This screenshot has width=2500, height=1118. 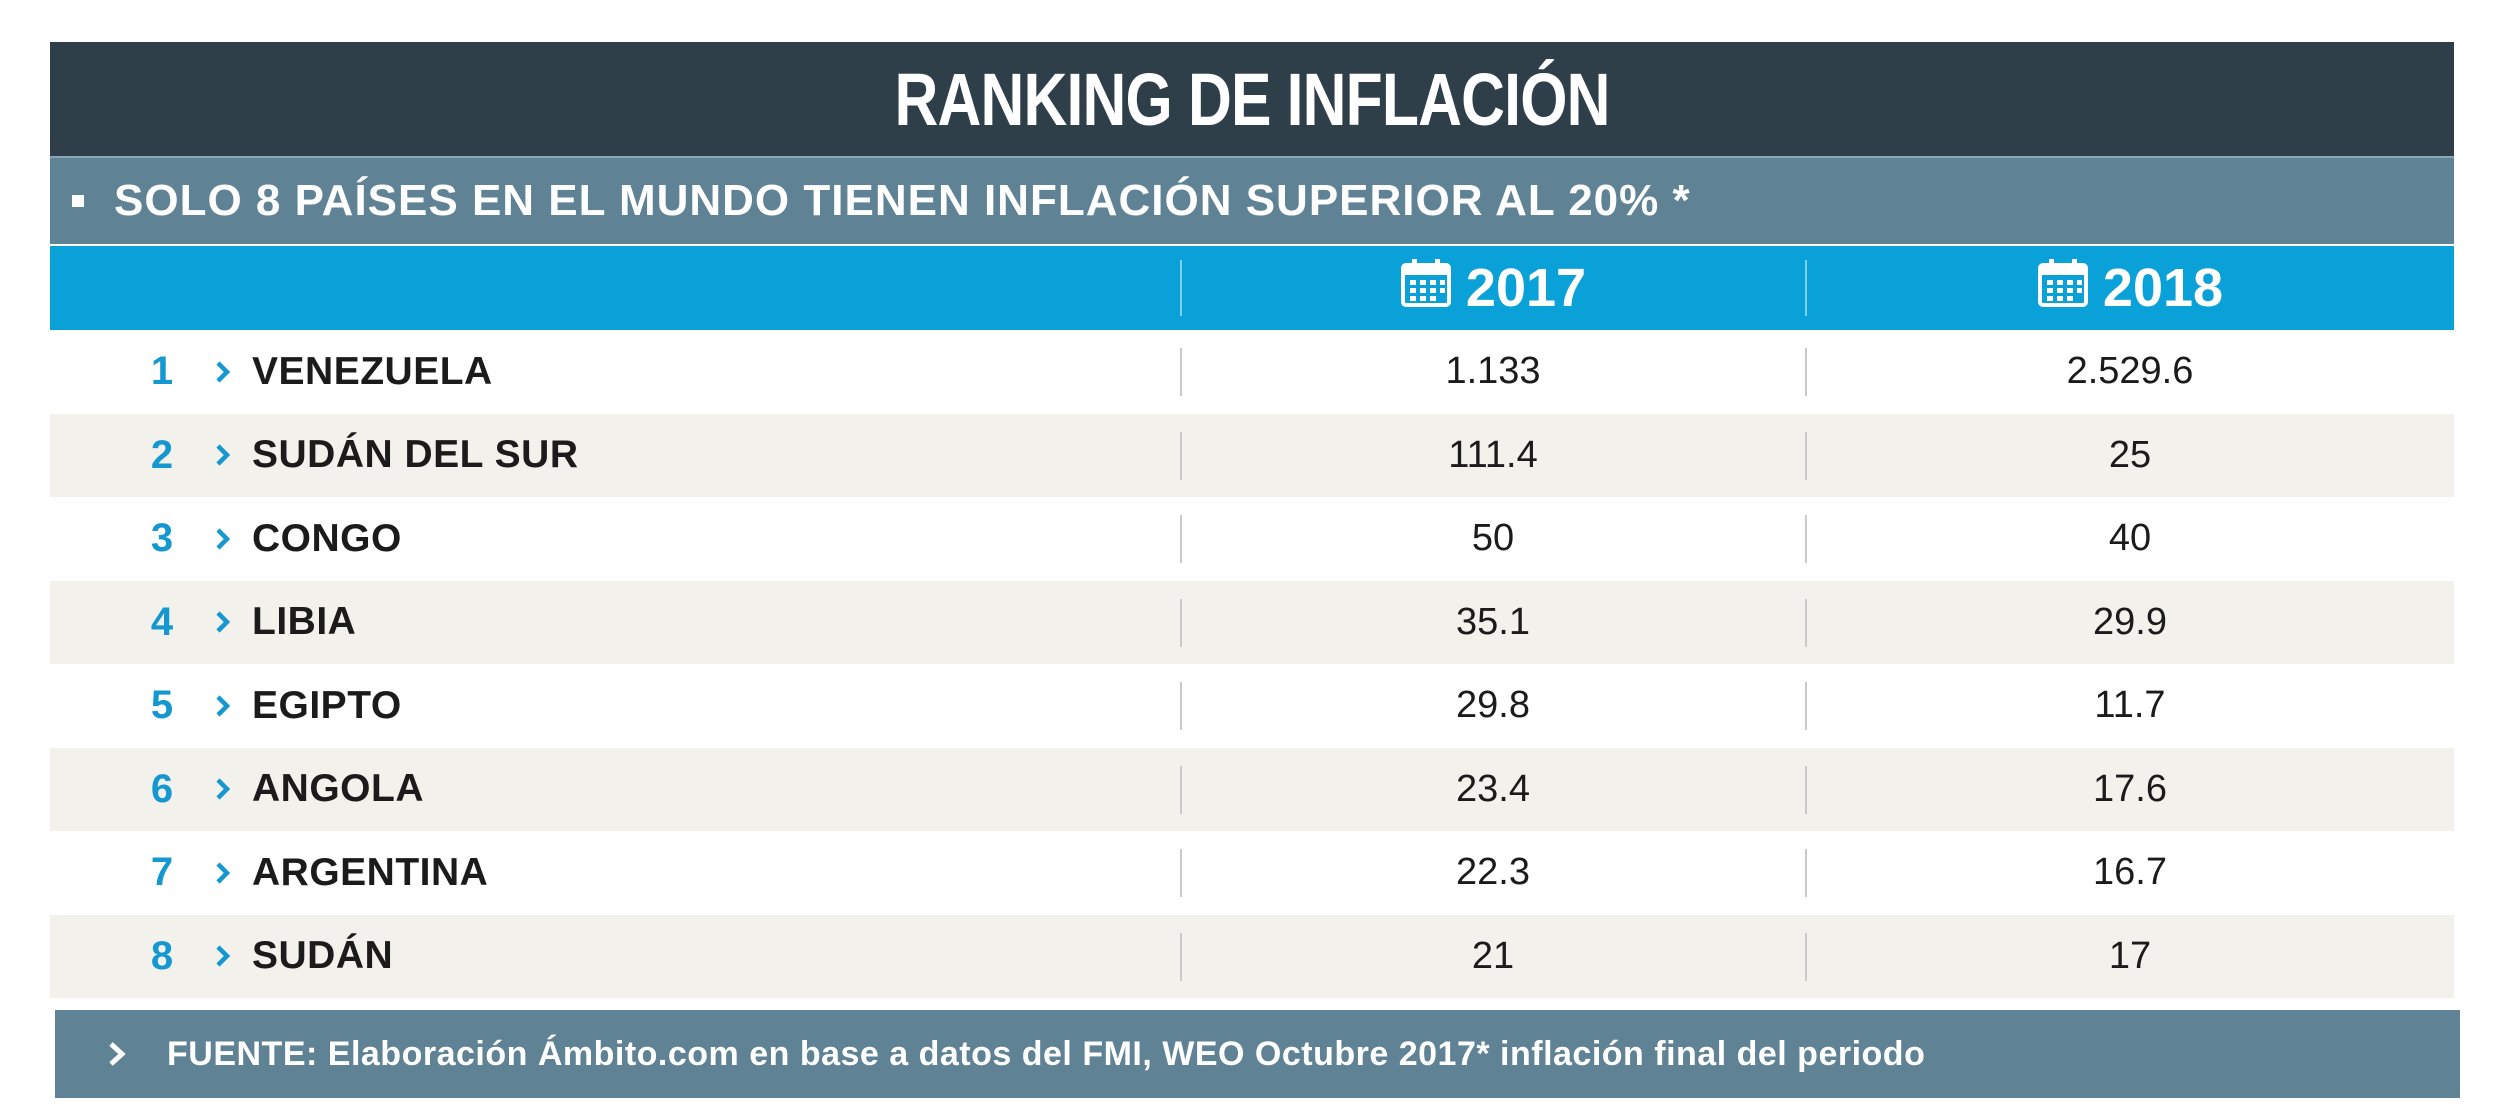 I want to click on table-row: 3 CONGO 50 40, so click(x=1252, y=539).